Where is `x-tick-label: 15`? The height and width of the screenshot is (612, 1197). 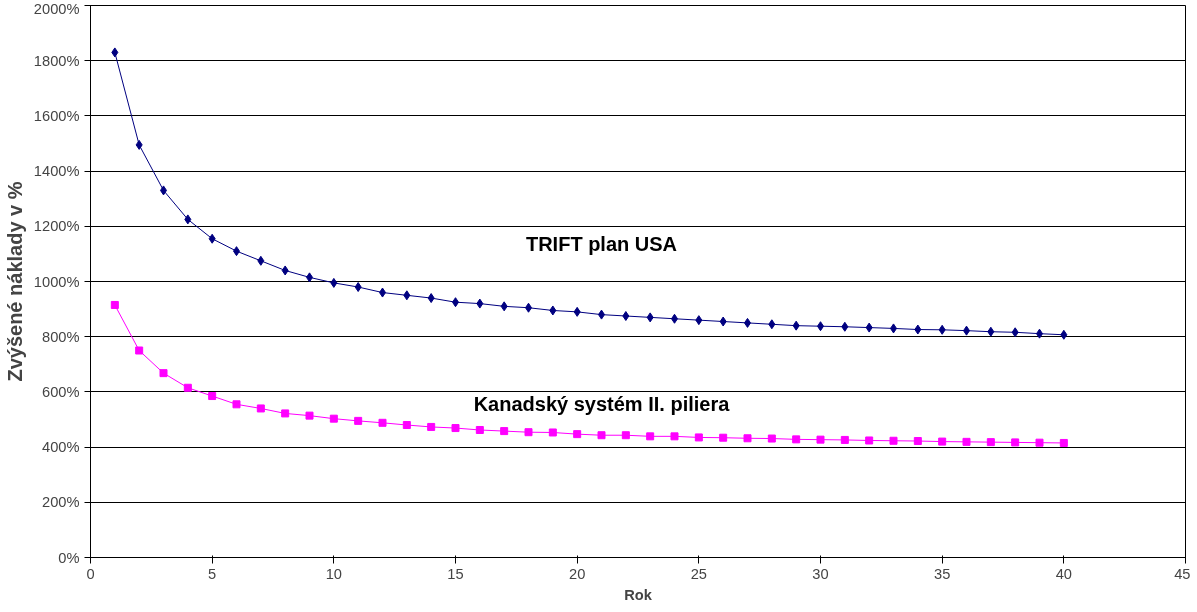
x-tick-label: 15 is located at coordinates (455, 573).